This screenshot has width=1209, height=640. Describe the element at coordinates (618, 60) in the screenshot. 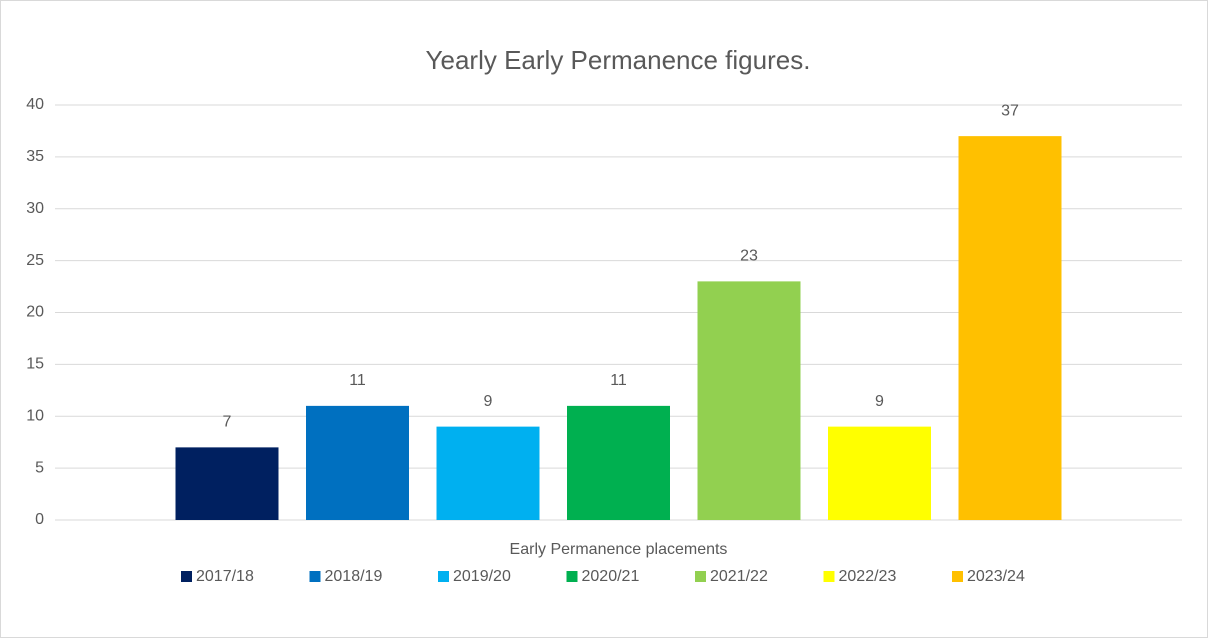

I see `chart-title: Yearly Early Permanence figures.` at that location.